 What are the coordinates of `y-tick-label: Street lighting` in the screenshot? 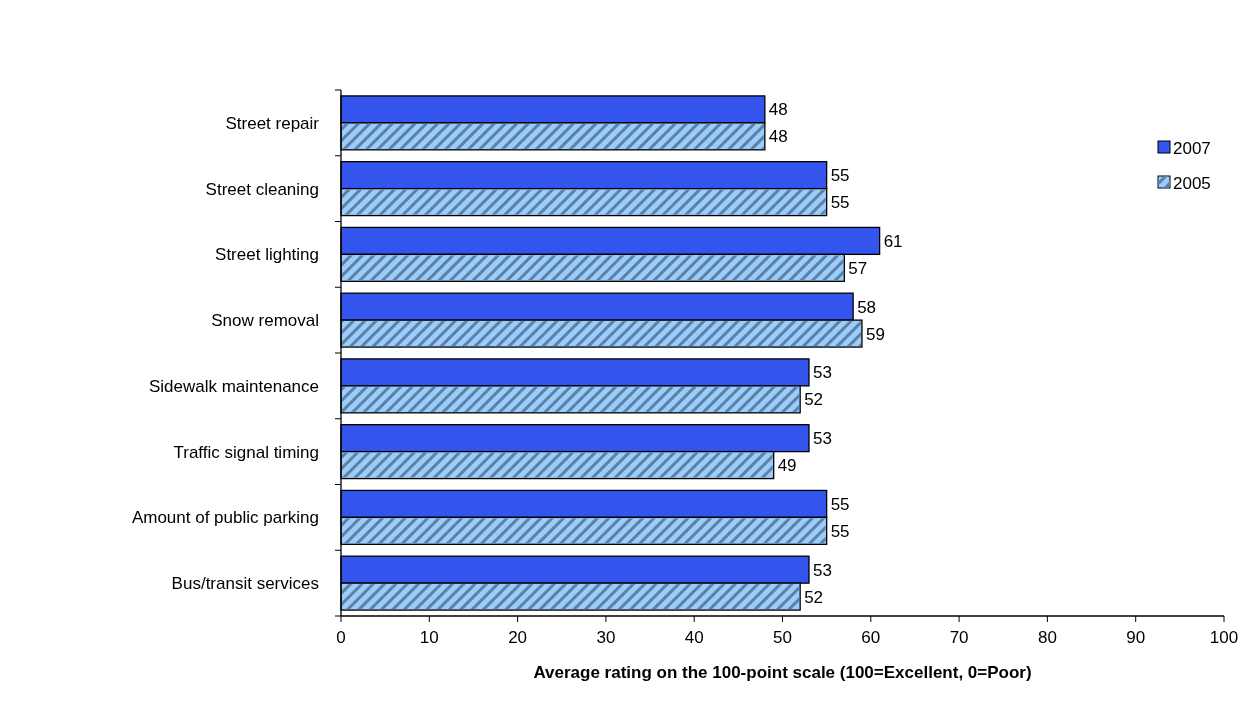 It's located at (267, 255).